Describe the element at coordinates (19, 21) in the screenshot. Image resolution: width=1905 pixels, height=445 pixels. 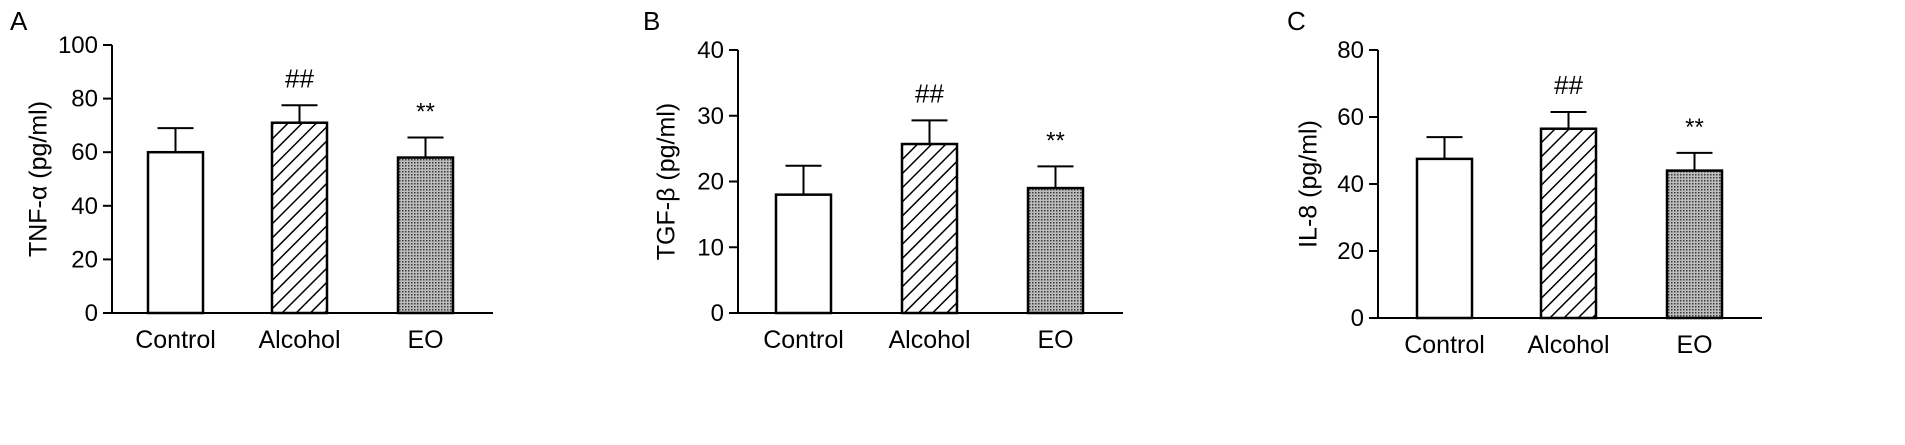
I see `panel-label: A` at that location.